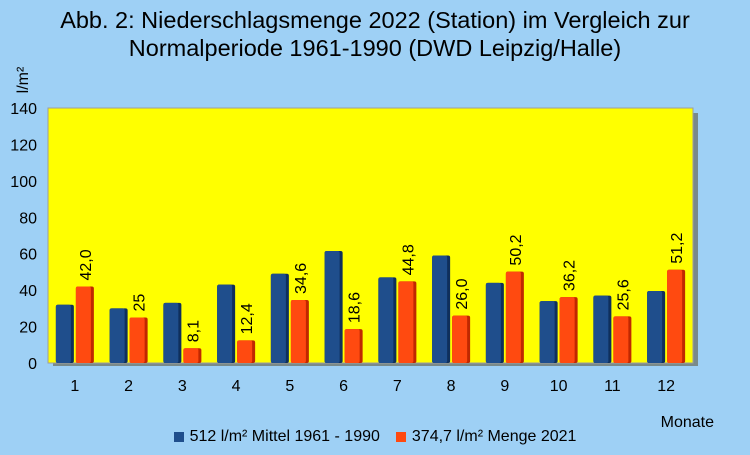 The height and width of the screenshot is (455, 750). What do you see at coordinates (23, 109) in the screenshot?
I see `y-tick-label: 140` at bounding box center [23, 109].